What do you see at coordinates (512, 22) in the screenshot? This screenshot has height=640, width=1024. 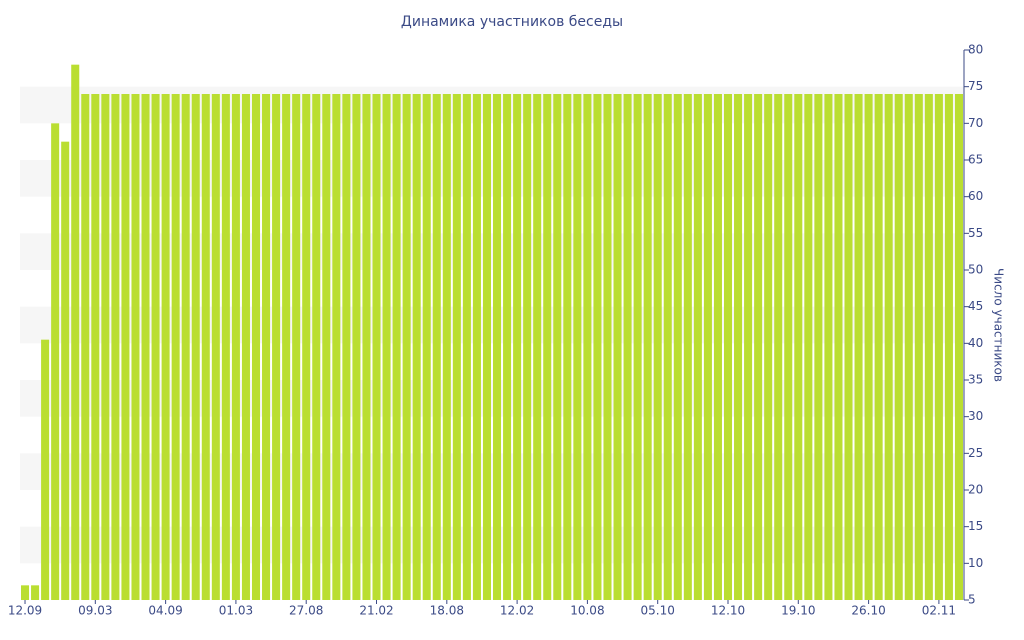 I see `chart-title: Динамика участников беседы` at bounding box center [512, 22].